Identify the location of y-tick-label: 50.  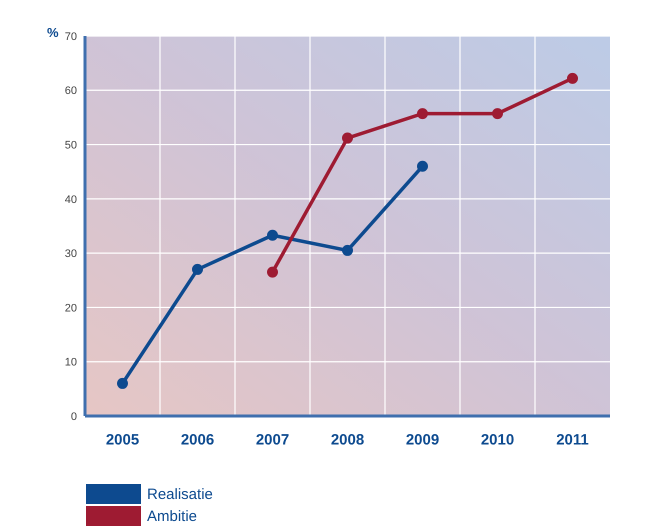
(70, 145).